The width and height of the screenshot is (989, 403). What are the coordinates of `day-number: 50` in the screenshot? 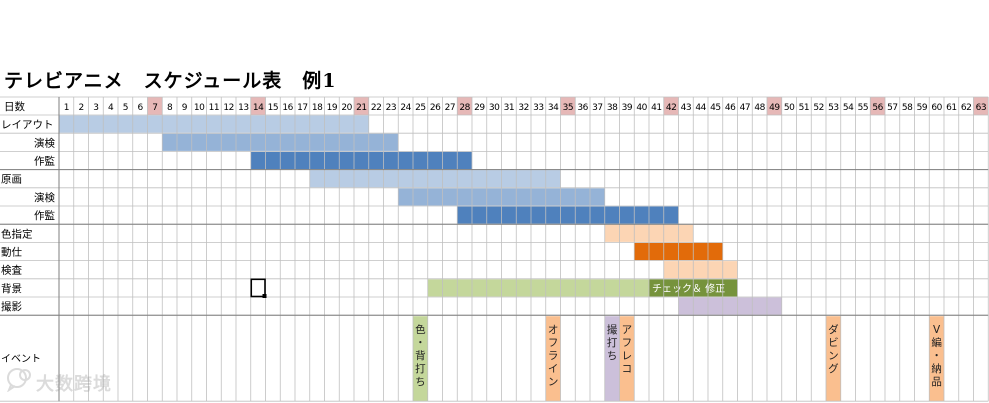 It's located at (789, 108).